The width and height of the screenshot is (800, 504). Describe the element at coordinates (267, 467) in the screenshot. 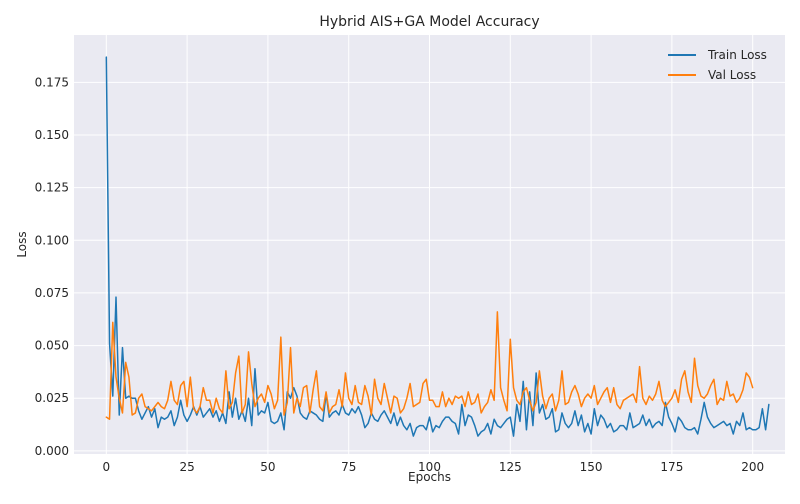

I see `x-tick-label: 50` at that location.